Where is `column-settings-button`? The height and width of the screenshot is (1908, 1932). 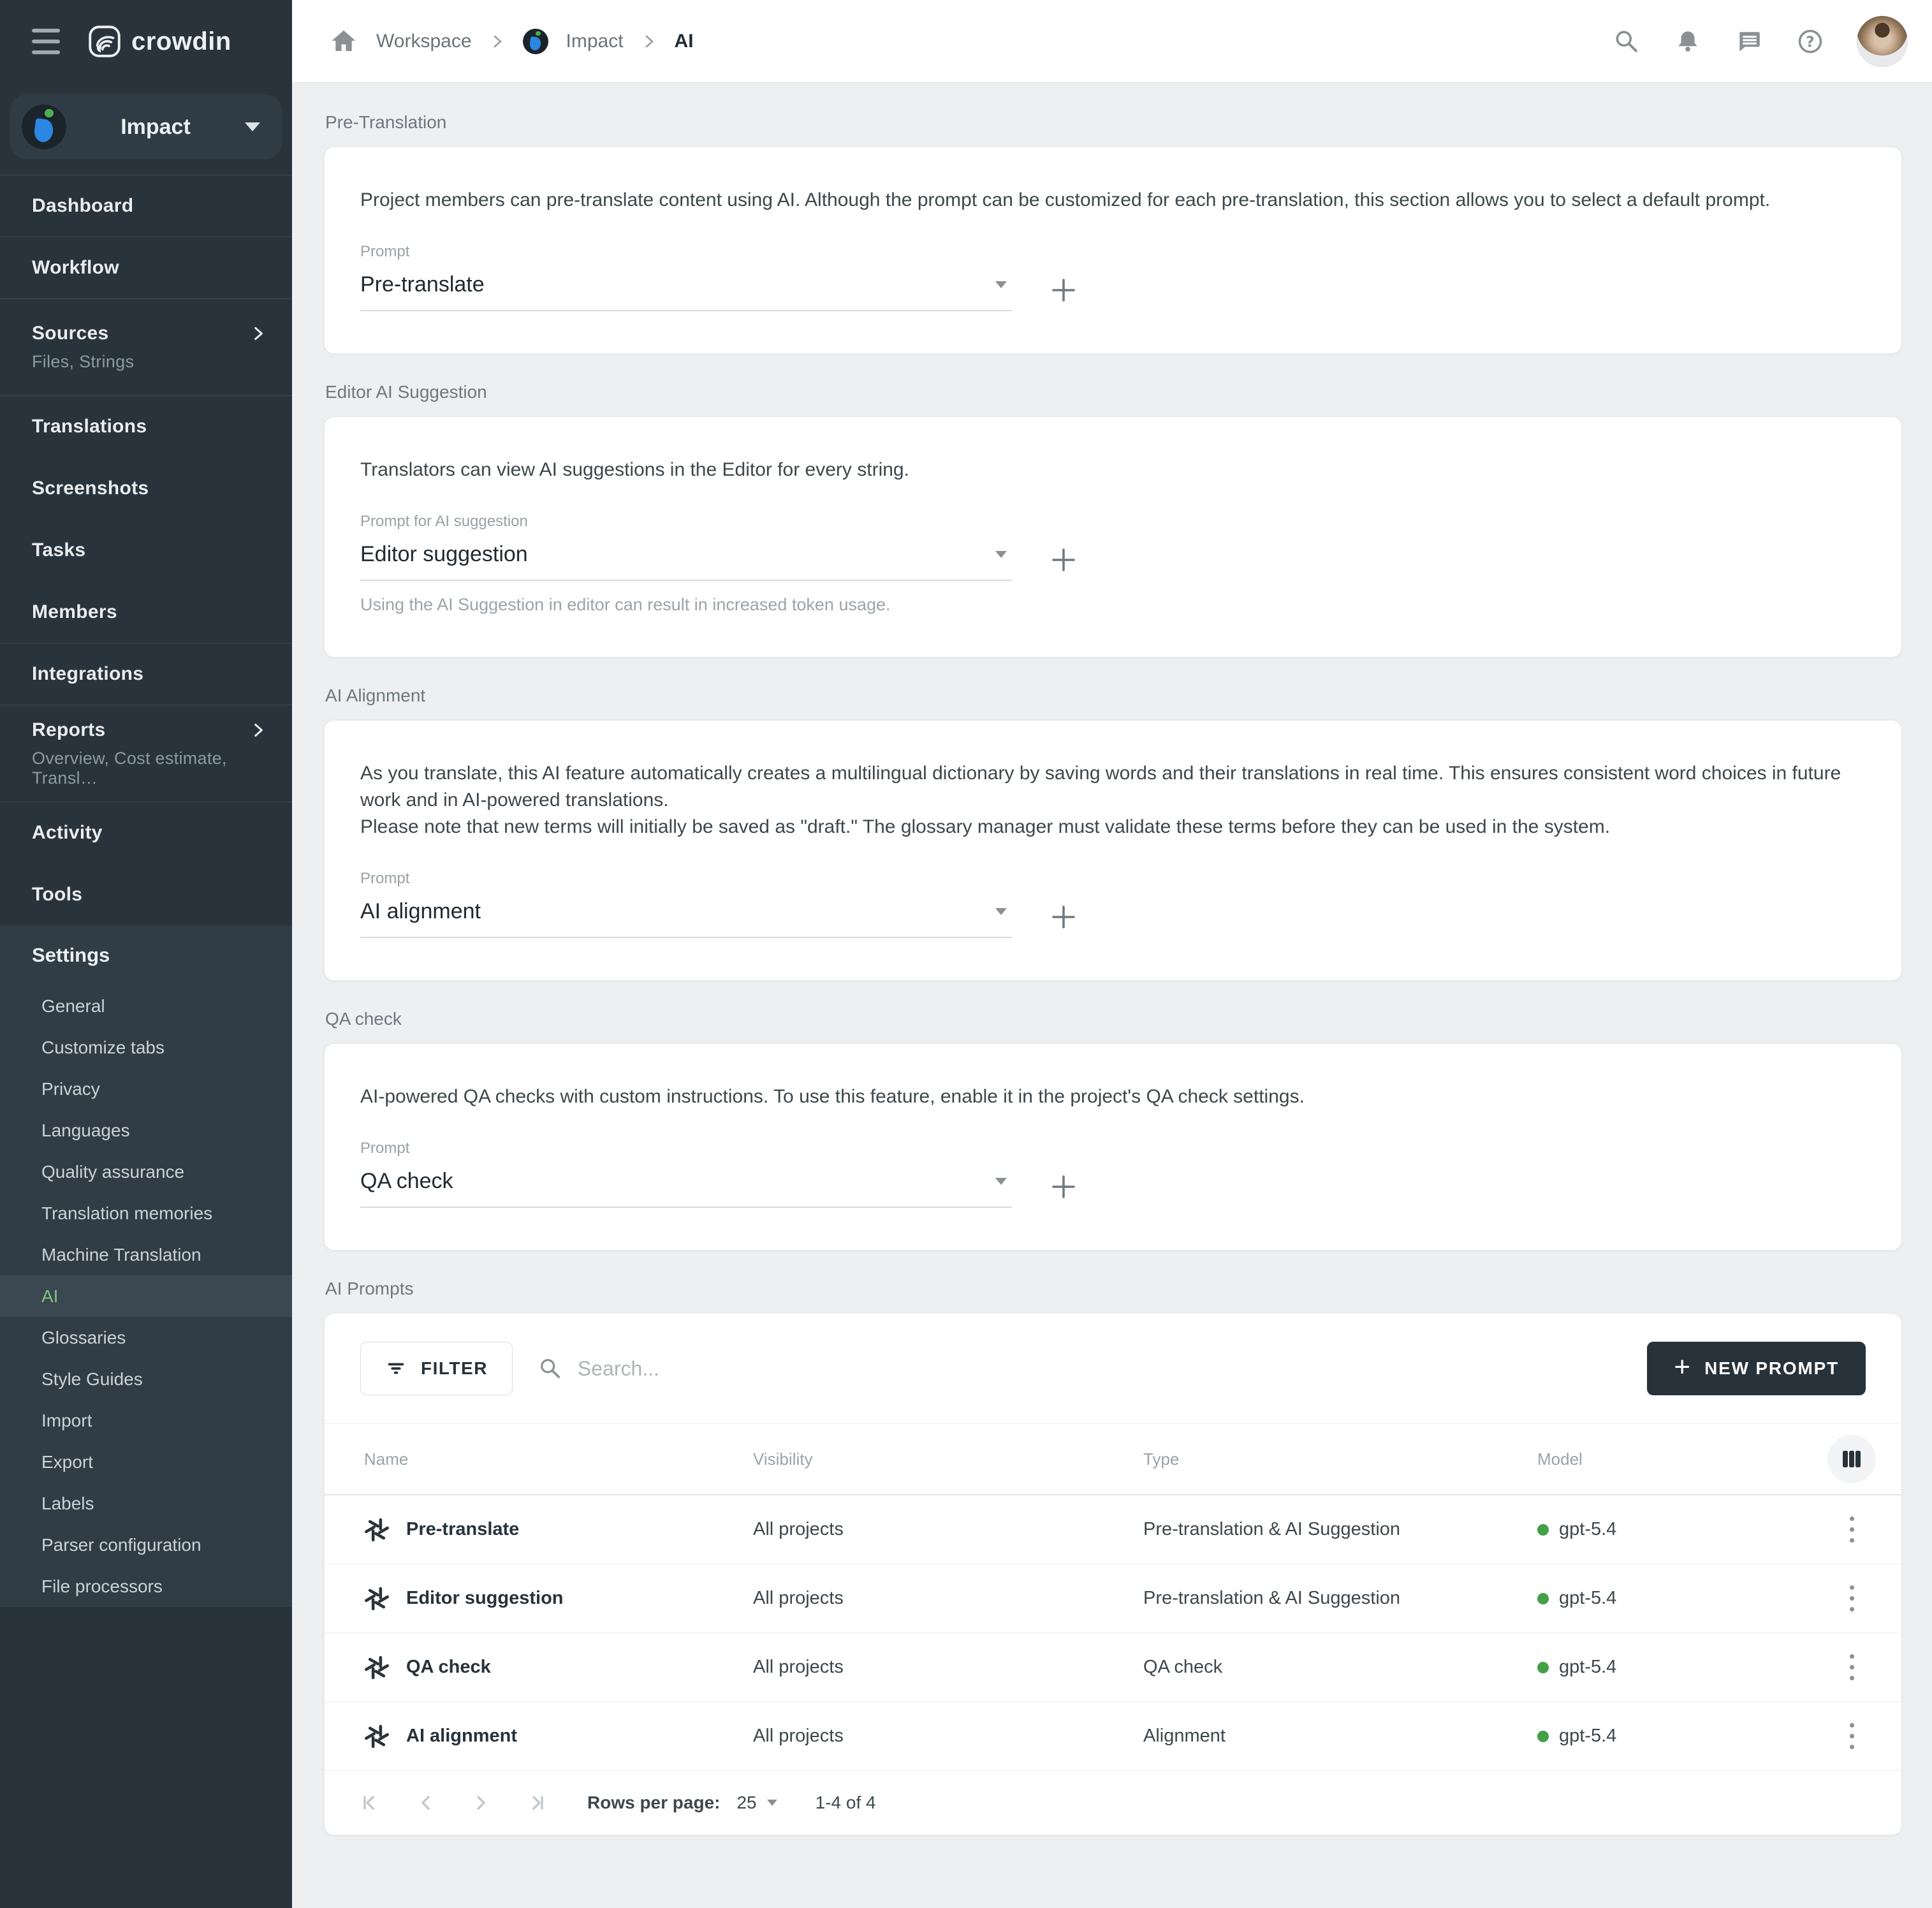 column-settings-button is located at coordinates (1851, 1459).